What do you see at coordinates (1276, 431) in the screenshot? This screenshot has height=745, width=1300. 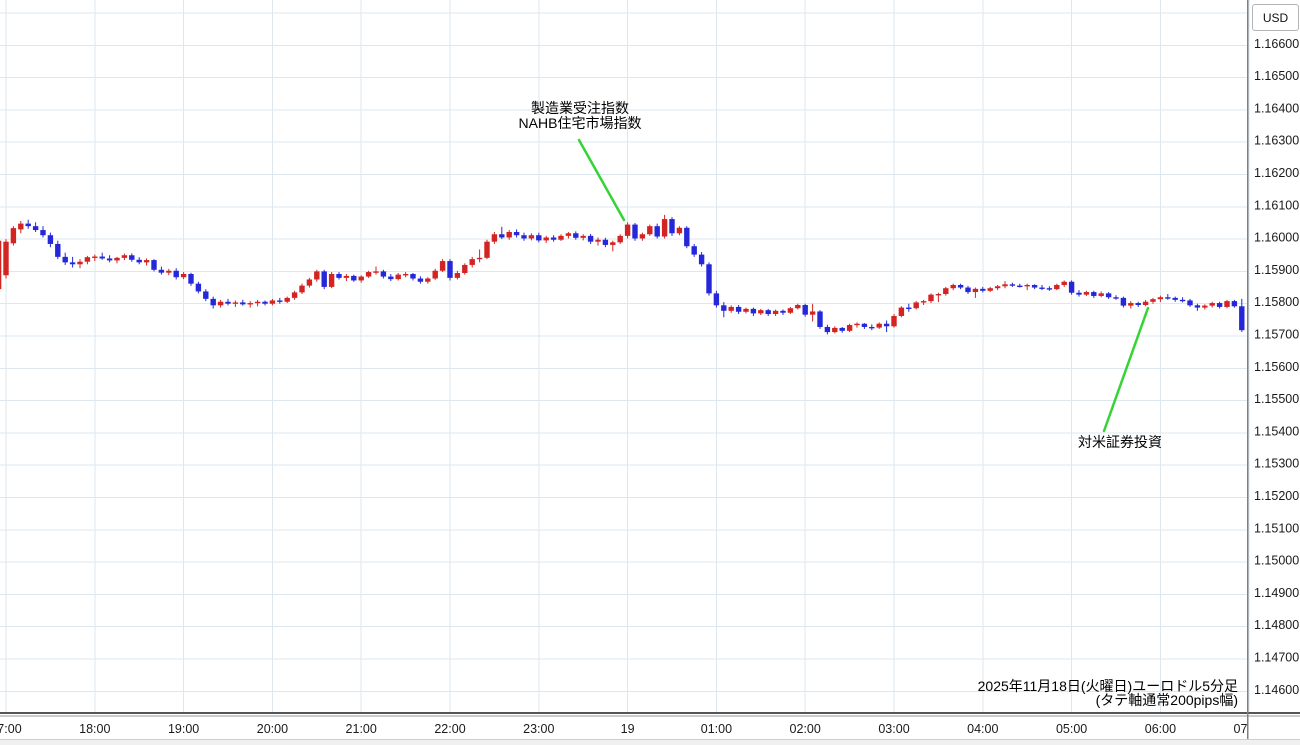 I see `svg-text: 1.15400` at bounding box center [1276, 431].